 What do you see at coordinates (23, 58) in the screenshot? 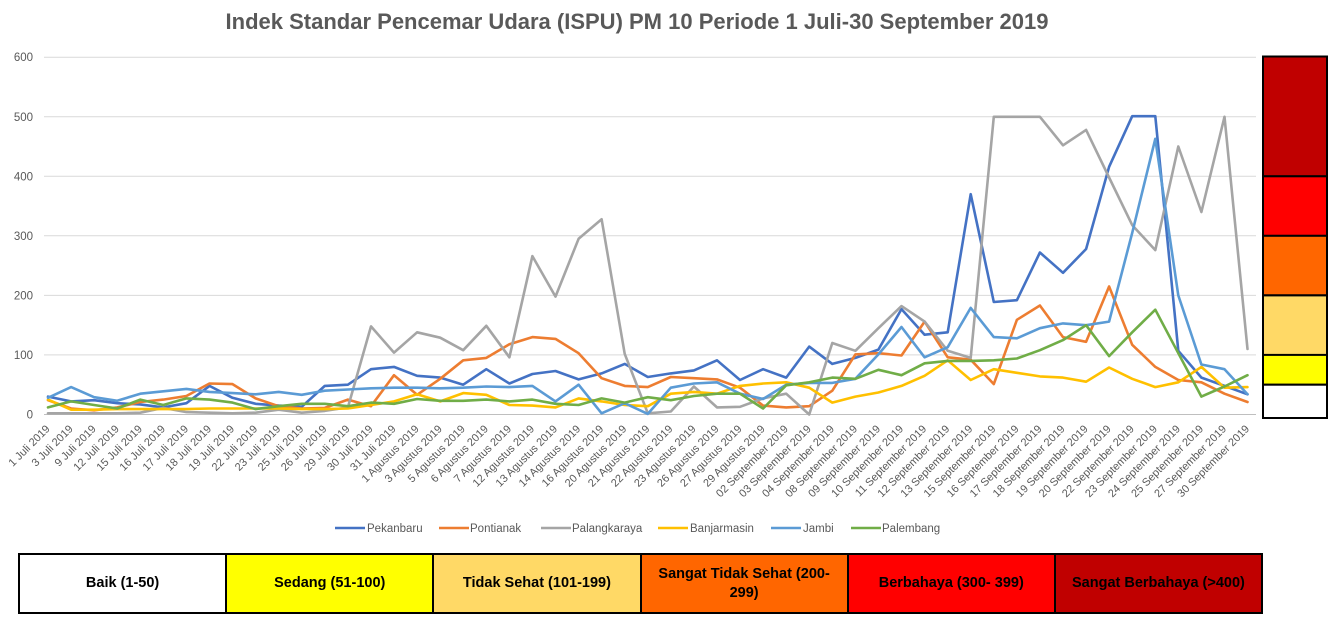
I see `svg-text: 600` at bounding box center [23, 58].